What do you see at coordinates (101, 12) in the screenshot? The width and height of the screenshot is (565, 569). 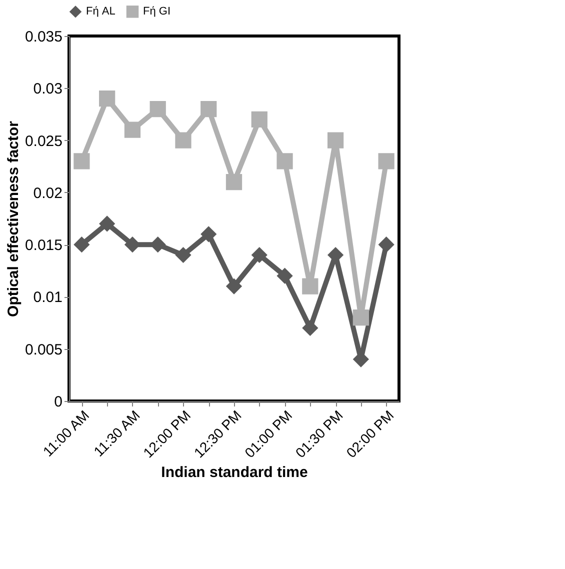 I see `legend-label: Fή AL` at bounding box center [101, 12].